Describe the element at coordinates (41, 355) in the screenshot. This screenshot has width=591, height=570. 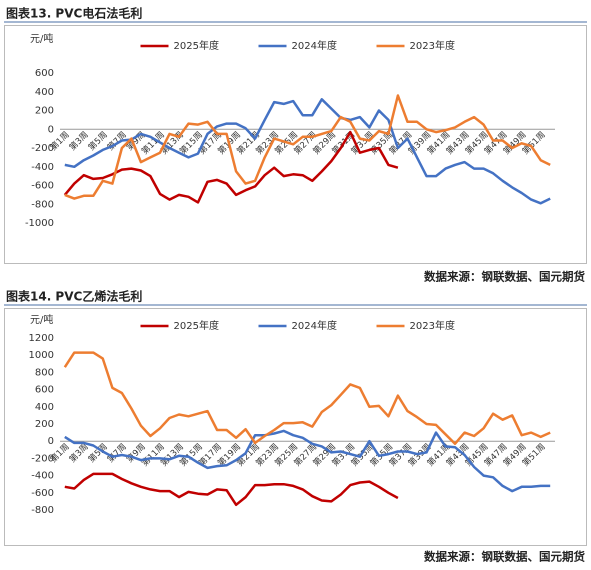
I see `y-tick-label: 1000` at that location.